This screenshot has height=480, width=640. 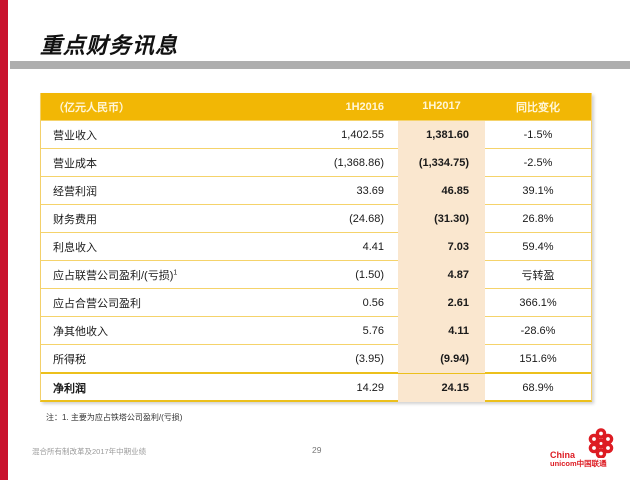 I want to click on value-1h2016: 0.56, so click(x=373, y=303).